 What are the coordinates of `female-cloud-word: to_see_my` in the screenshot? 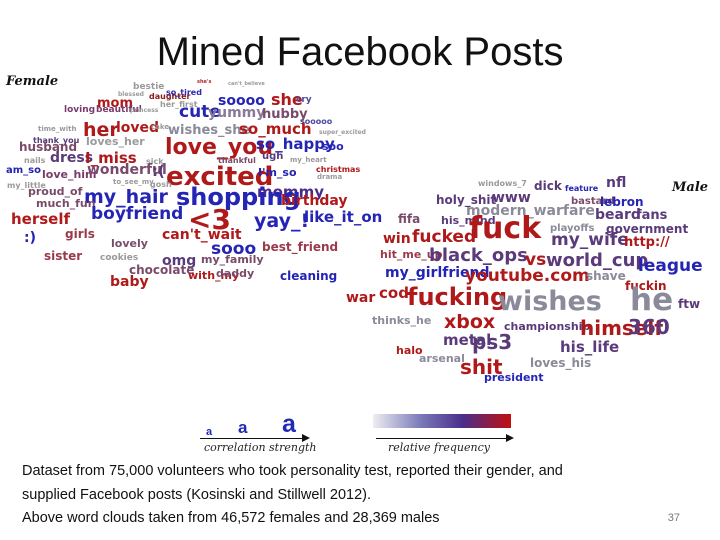 It's located at (133, 182).